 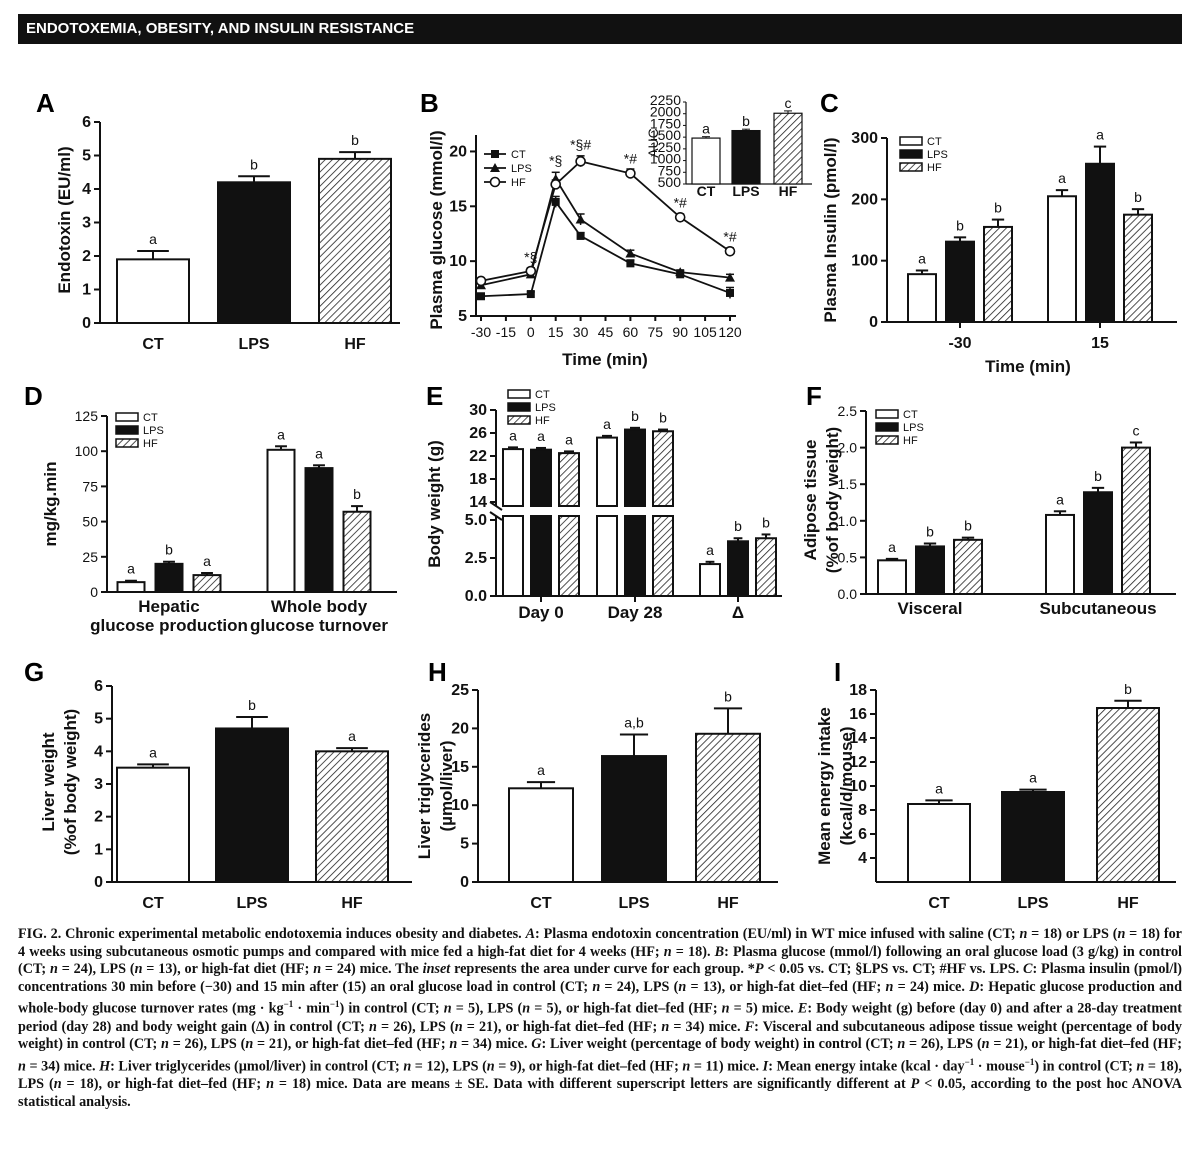 What do you see at coordinates (631, 332) in the screenshot?
I see `x-tick-label: 60` at bounding box center [631, 332].